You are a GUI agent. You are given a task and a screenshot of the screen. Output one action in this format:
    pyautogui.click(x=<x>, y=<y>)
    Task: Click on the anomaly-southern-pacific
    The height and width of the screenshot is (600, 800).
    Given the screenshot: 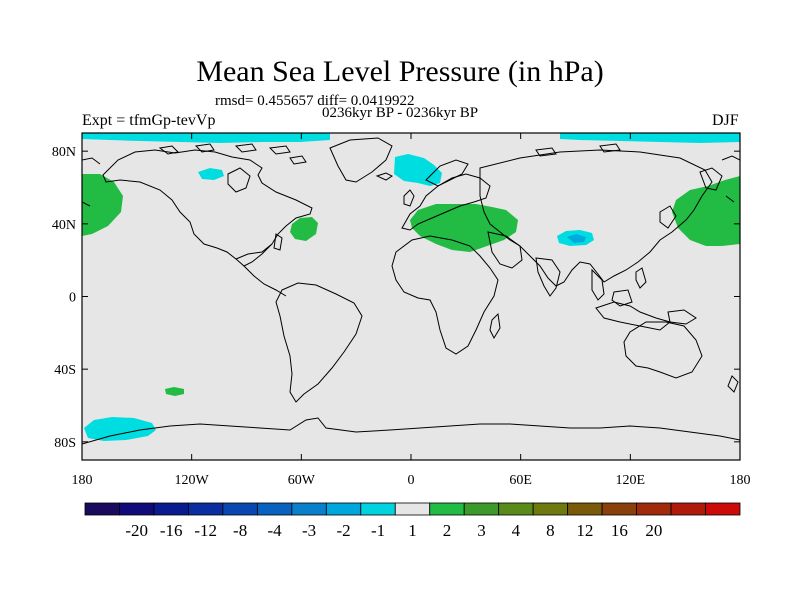 What is the action you would take?
    pyautogui.click(x=174, y=391)
    